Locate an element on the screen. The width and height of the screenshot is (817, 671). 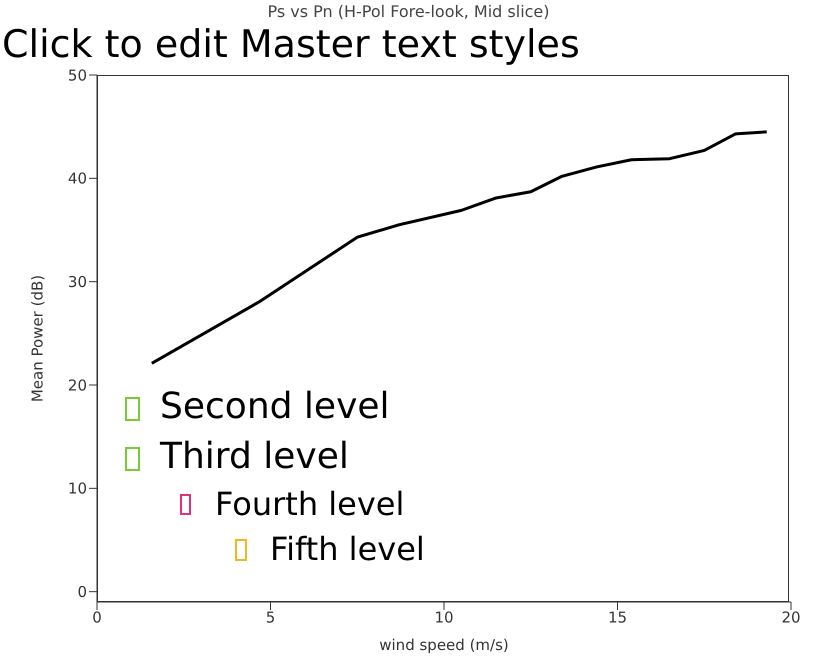
y-tick-label: 0 is located at coordinates (82, 591).